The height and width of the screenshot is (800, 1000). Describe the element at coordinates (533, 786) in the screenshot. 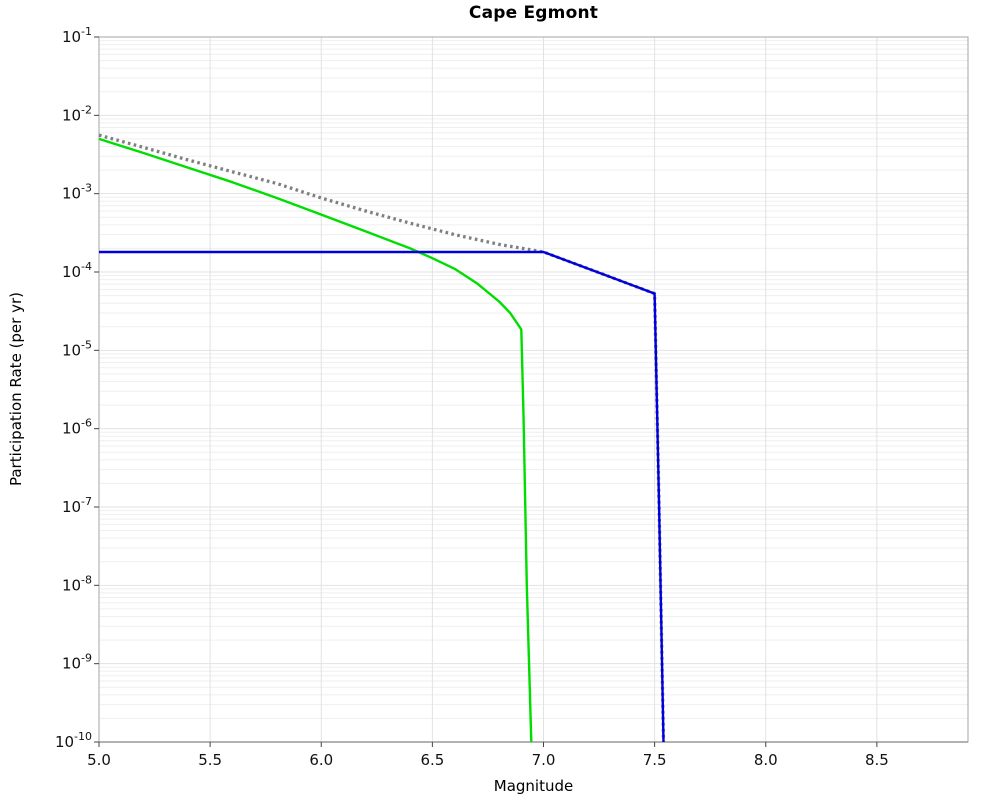

I see `x-axis-label: Magnitude` at that location.